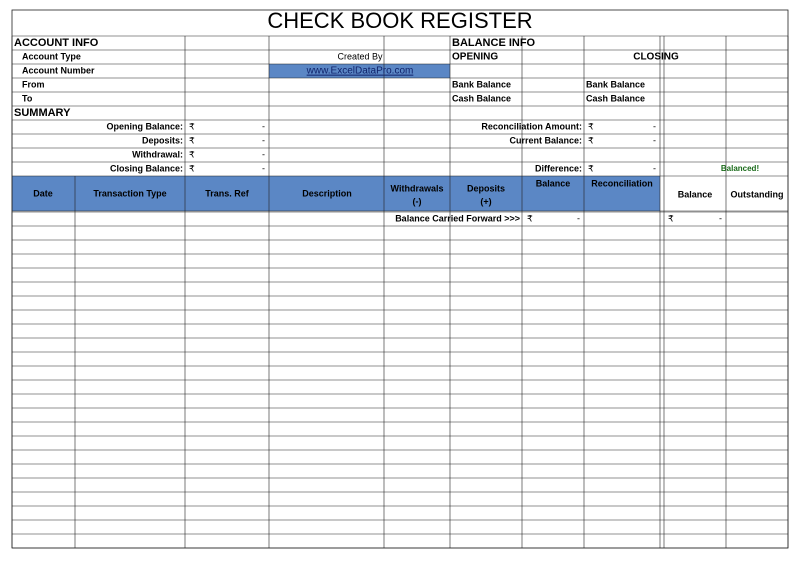 This screenshot has width=800, height=565. I want to click on column-header: (+), so click(485, 201).